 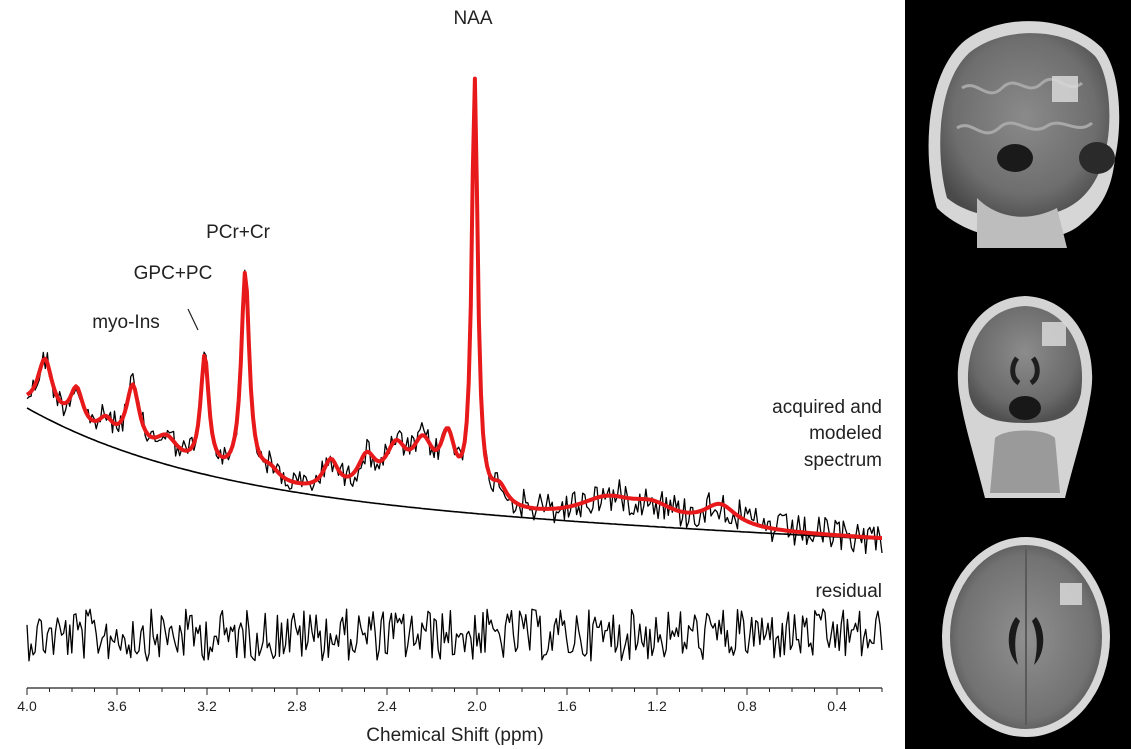 I want to click on peak-label-myo-ins: myo-Ins, so click(x=126, y=322).